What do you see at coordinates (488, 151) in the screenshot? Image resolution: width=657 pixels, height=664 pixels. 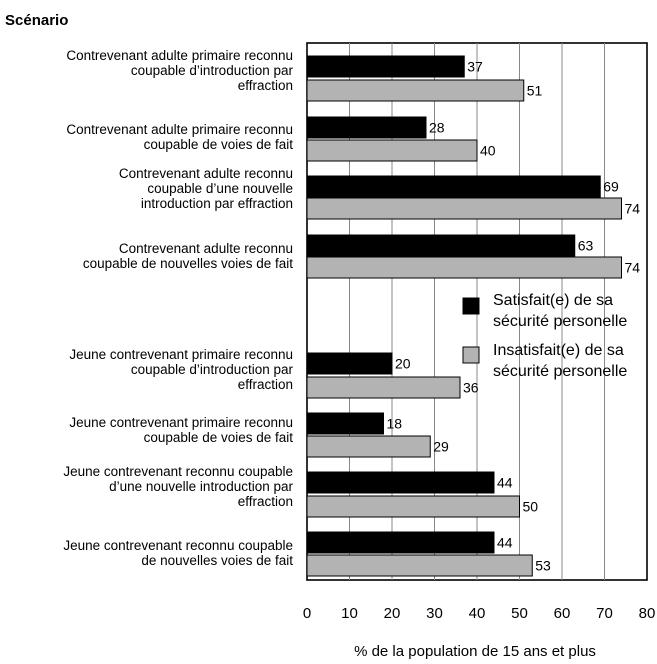 I see `bar-value-label: 40` at bounding box center [488, 151].